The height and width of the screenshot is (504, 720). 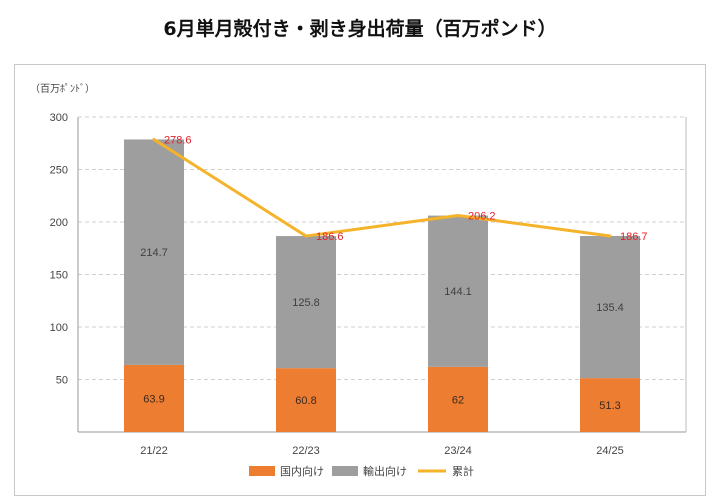 I want to click on total-line-group, so click(x=382, y=187).